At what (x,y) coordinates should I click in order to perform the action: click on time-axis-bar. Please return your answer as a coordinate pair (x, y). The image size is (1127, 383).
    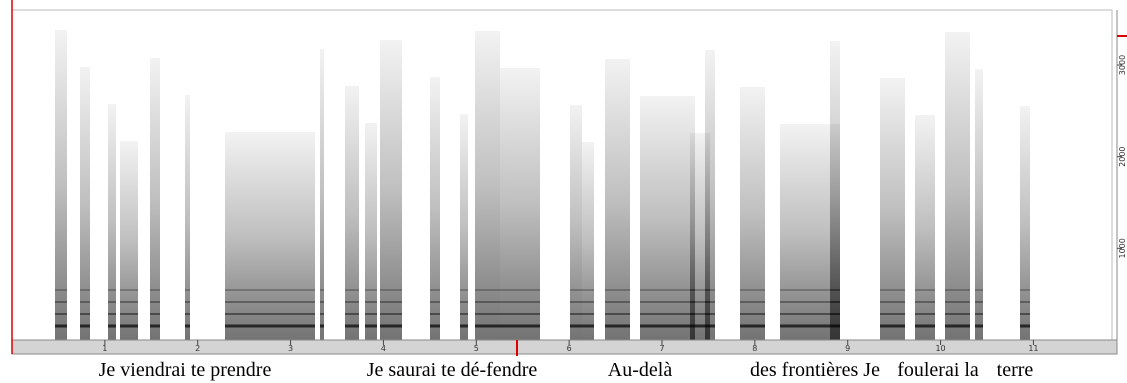
    Looking at the image, I should click on (564, 347).